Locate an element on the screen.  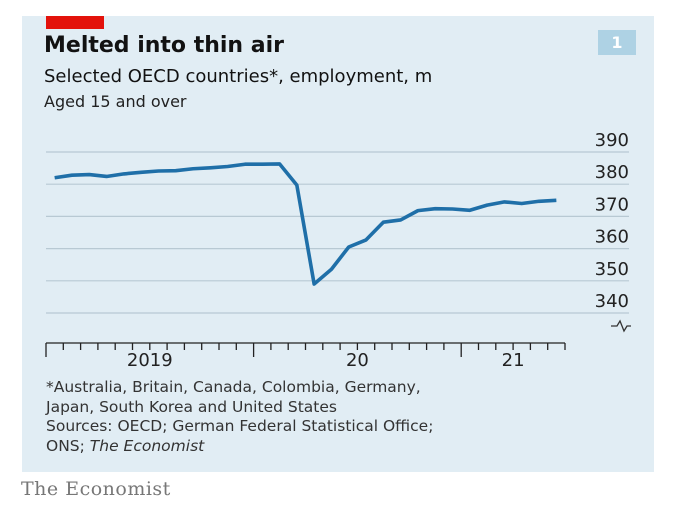
y-tick-label: 380 is located at coordinates (612, 172).